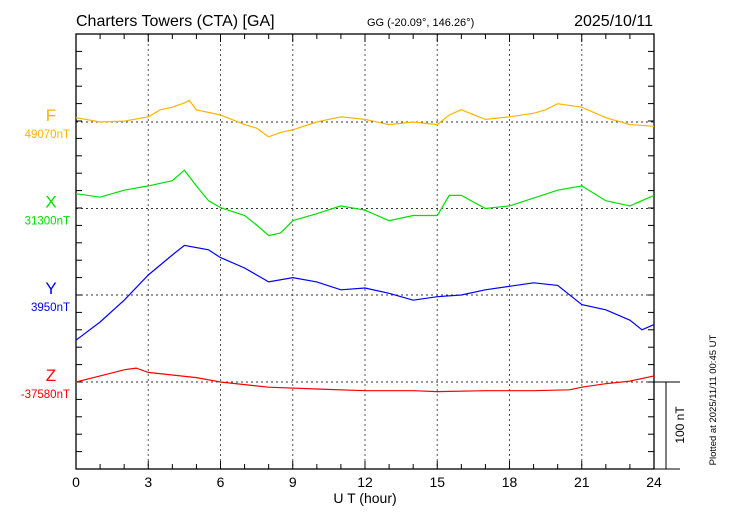 This screenshot has width=730, height=520. Describe the element at coordinates (50, 308) in the screenshot. I see `series-baseline-y: 3950nT` at that location.